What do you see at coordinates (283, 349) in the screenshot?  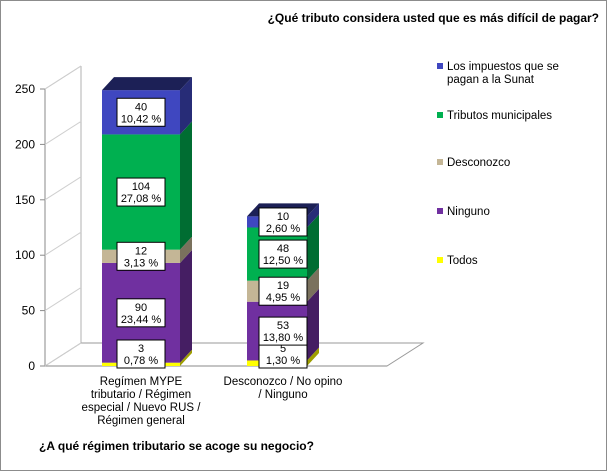 I see `data-label-count: 5` at bounding box center [283, 349].